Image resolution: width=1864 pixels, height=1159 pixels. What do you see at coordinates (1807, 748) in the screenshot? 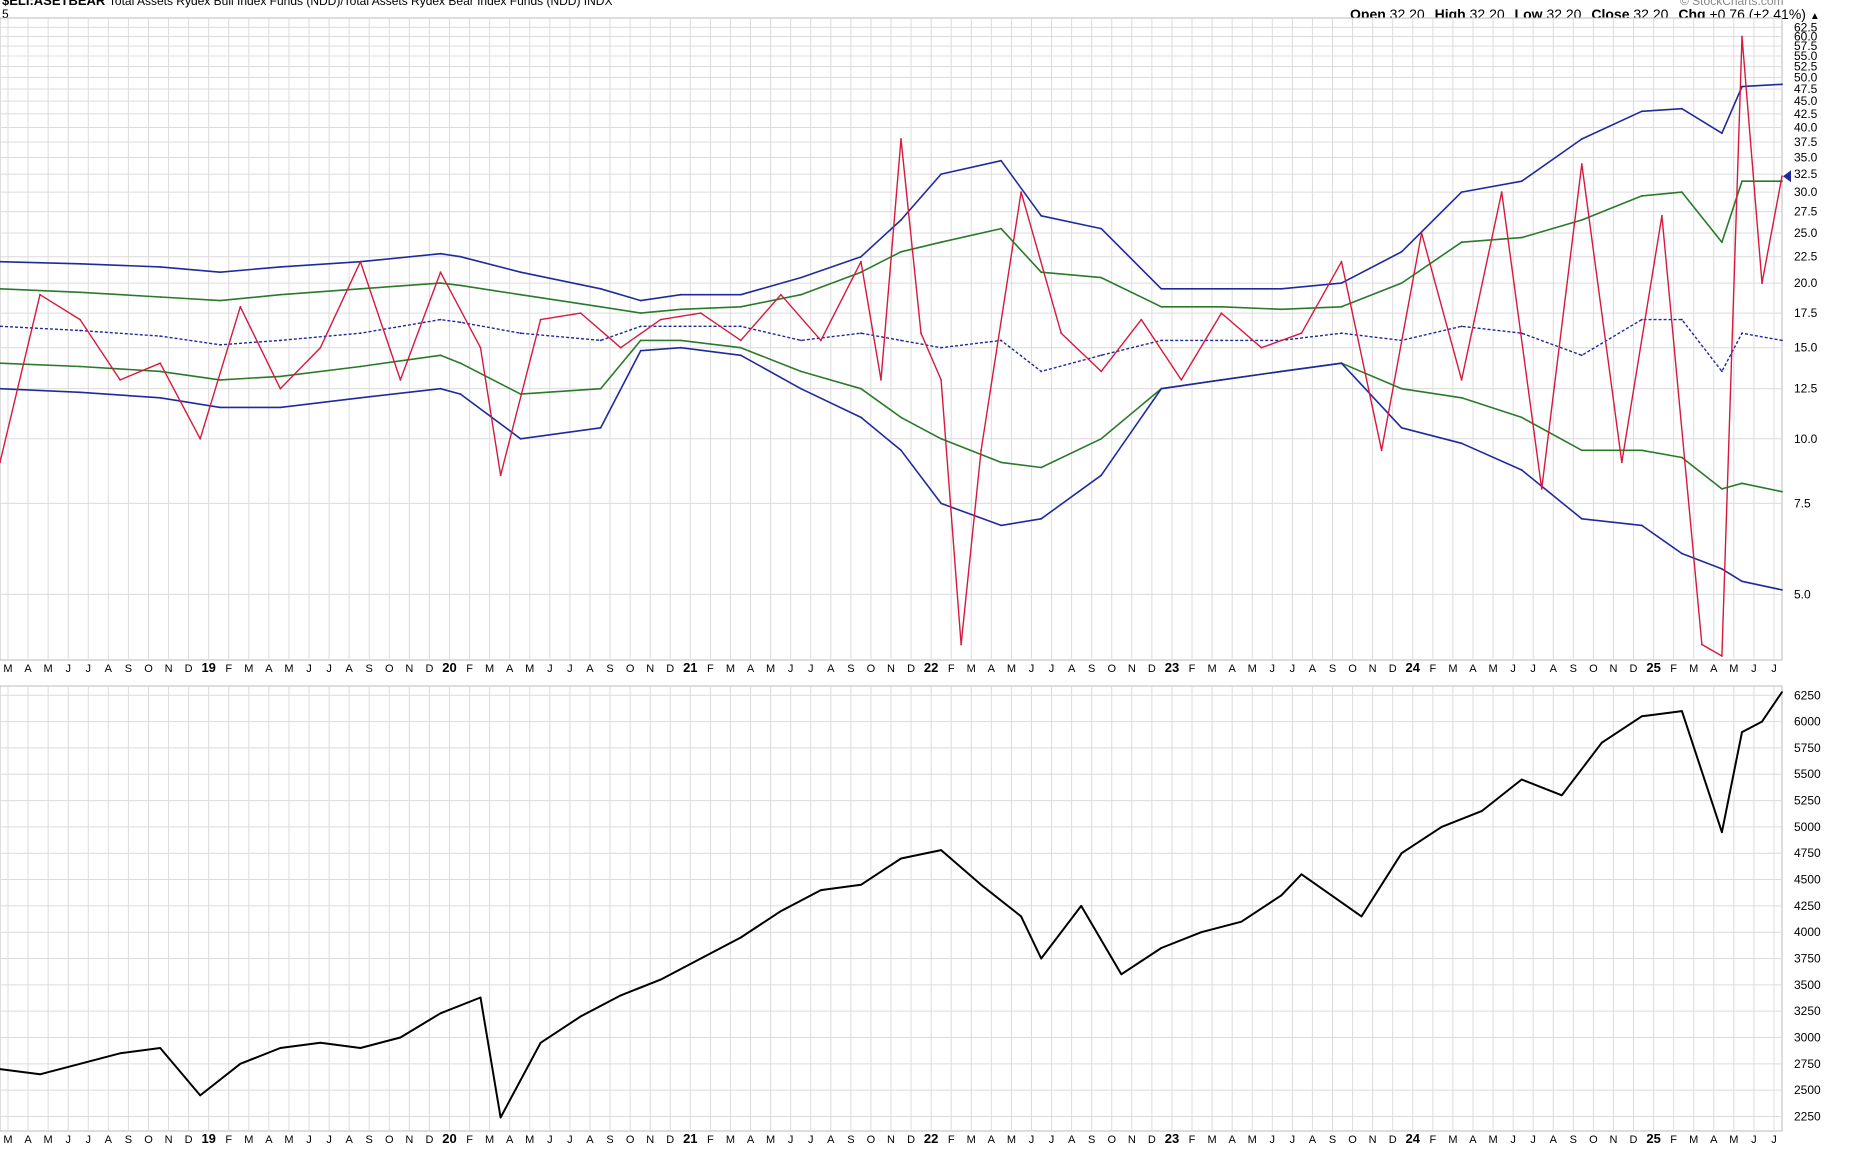
I see `y-tick-label: 5750` at bounding box center [1807, 748].